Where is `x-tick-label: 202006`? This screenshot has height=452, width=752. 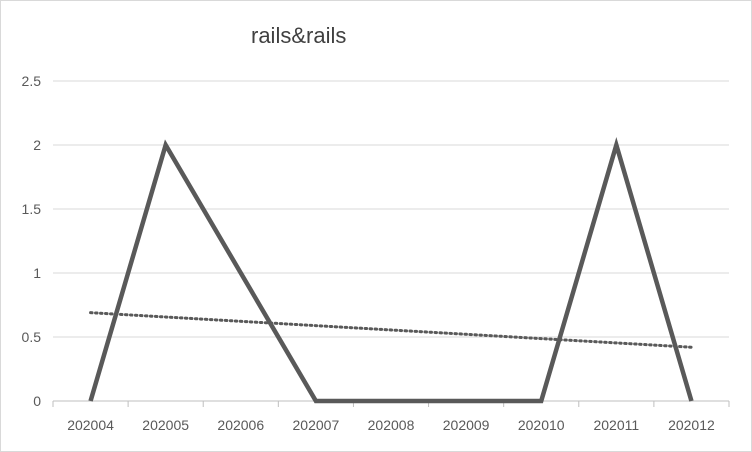 x-tick-label: 202006 is located at coordinates (240, 425).